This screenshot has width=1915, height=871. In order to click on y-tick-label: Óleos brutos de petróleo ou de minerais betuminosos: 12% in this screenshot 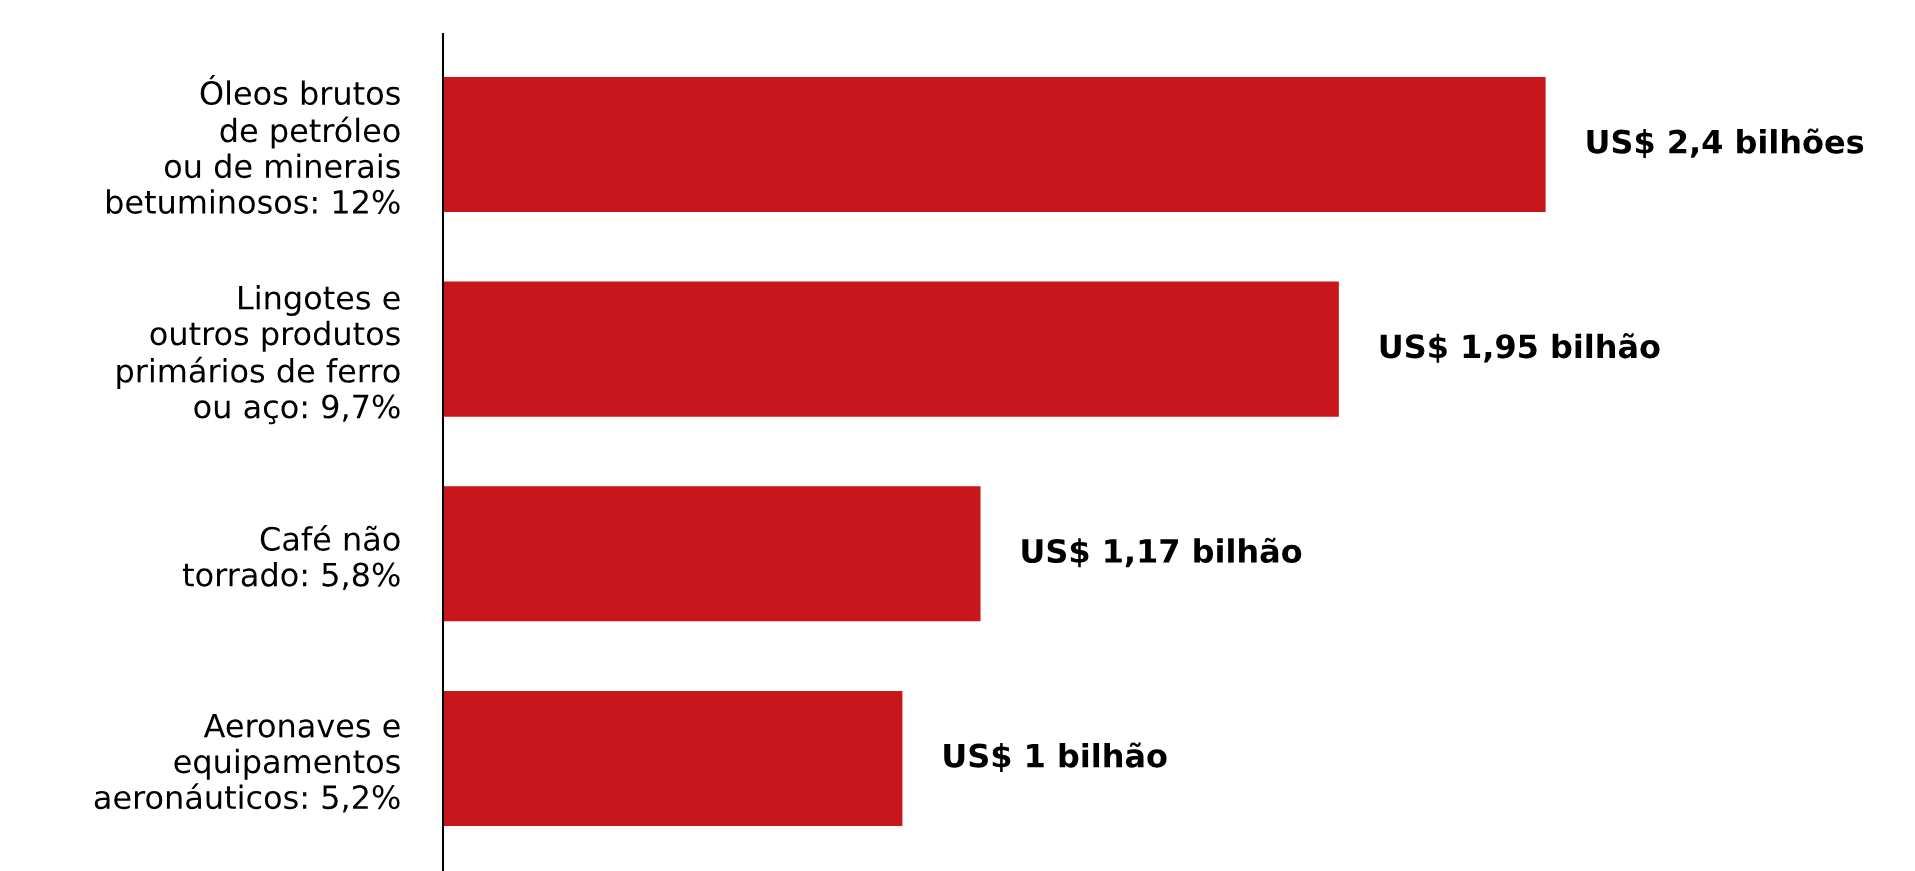, I will do `click(253, 144)`.